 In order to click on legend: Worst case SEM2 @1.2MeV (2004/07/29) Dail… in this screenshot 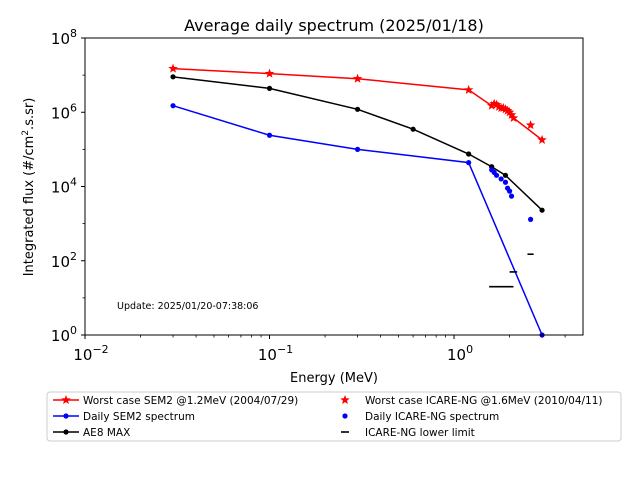, I will do `click(334, 416)`.